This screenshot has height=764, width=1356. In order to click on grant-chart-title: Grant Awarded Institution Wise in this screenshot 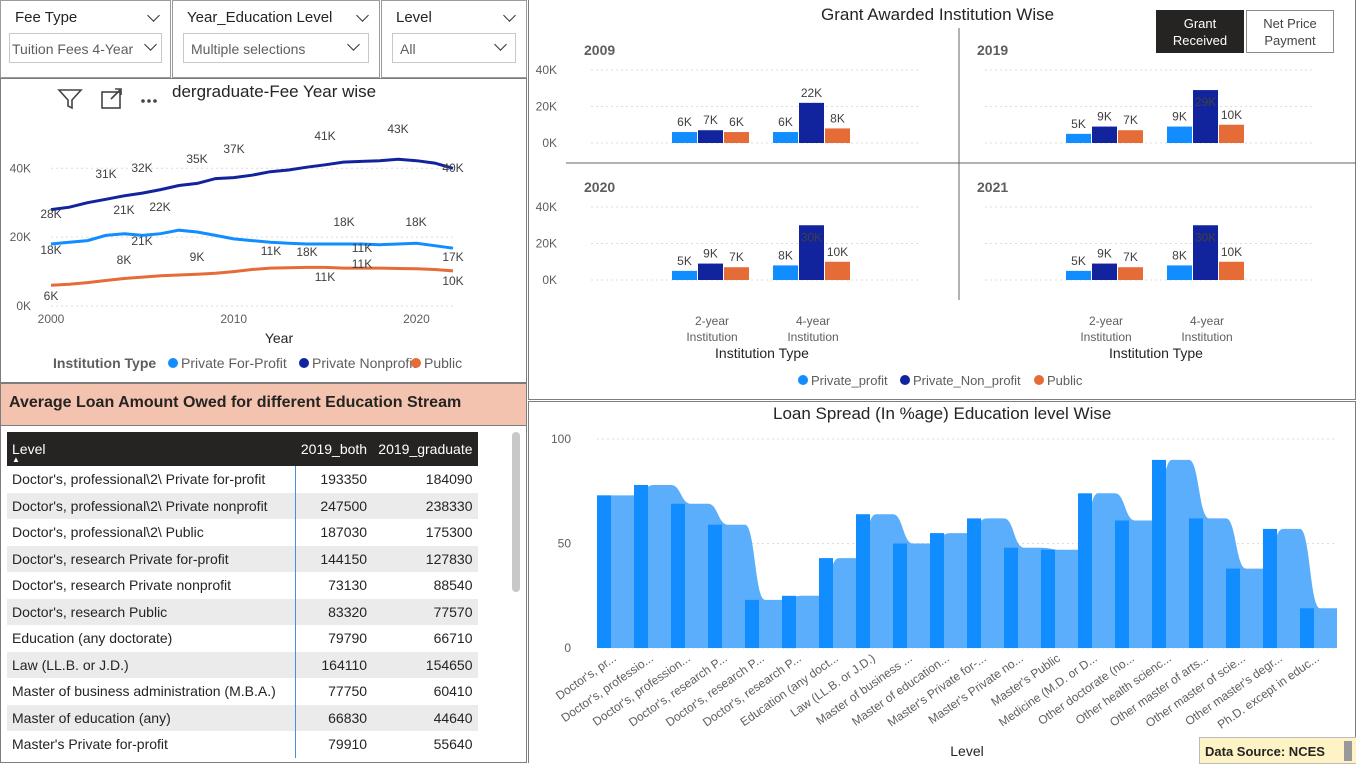, I will do `click(938, 14)`.